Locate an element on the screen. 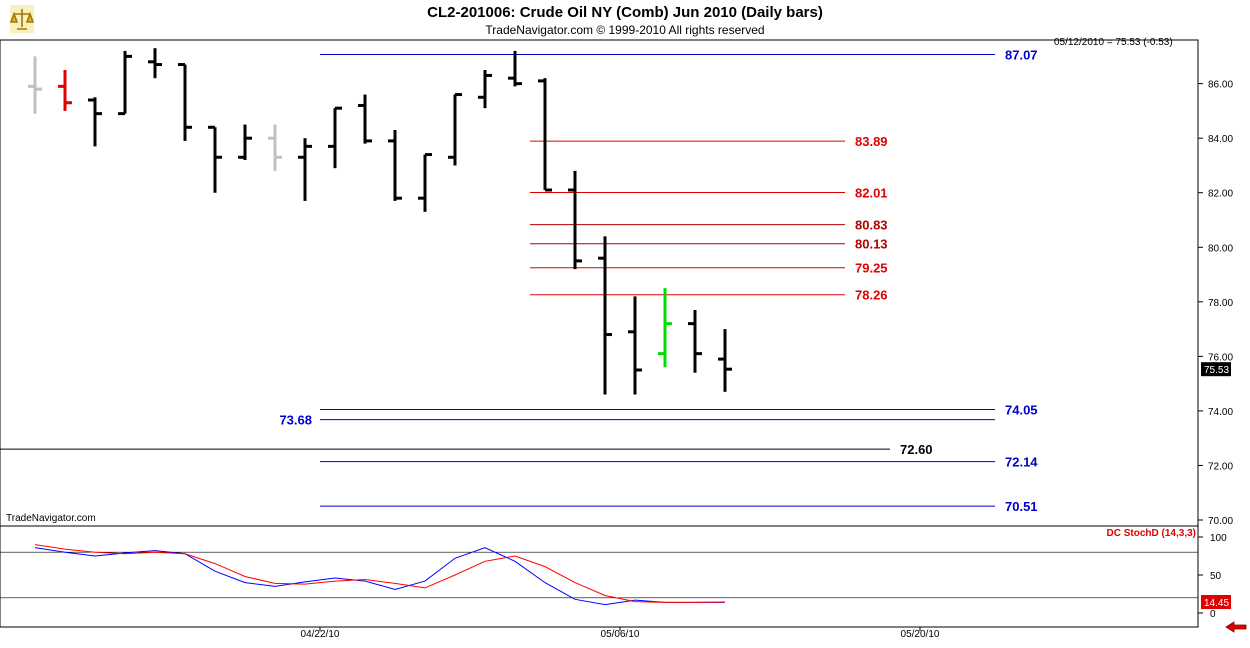 The image size is (1250, 648). ind-tick-label: 50 is located at coordinates (1216, 576).